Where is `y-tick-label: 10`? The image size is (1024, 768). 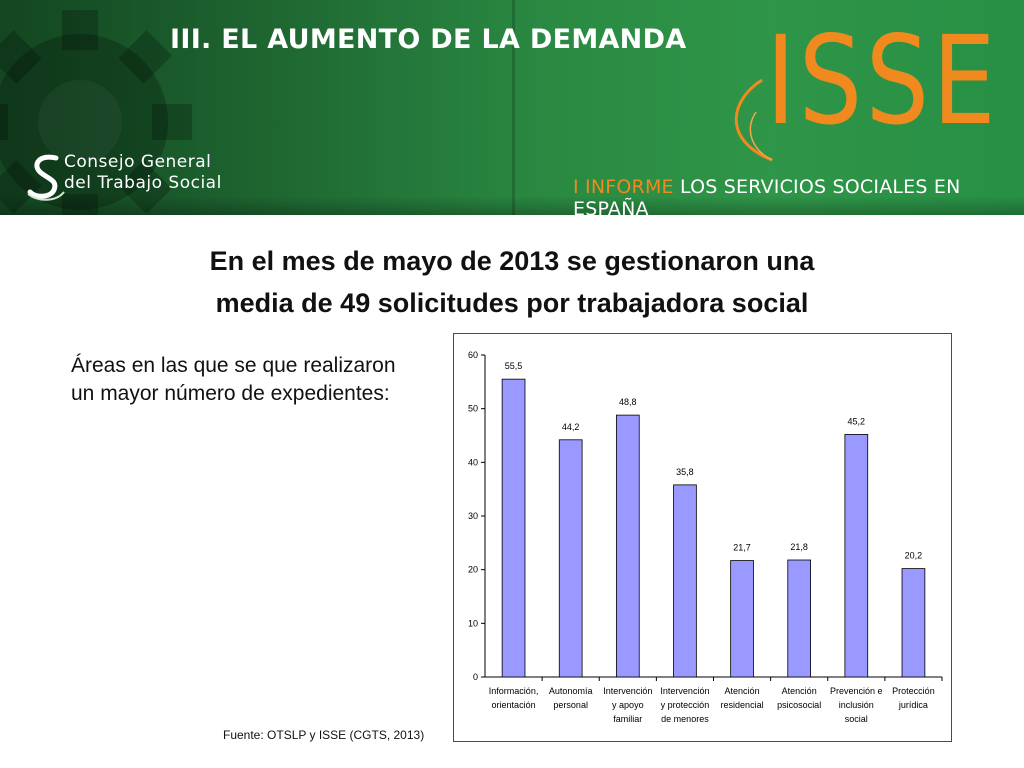
y-tick-label: 10 is located at coordinates (473, 623).